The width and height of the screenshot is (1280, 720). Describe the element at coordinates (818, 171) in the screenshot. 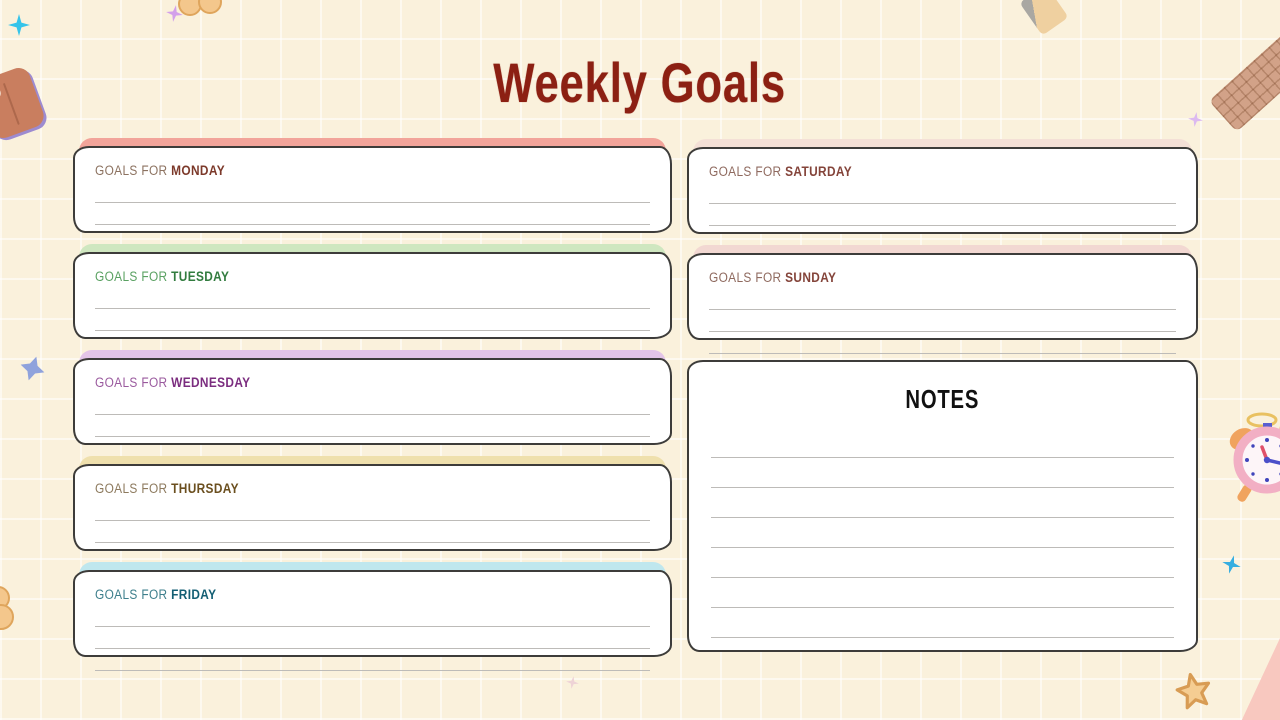

I see `label-day: SATURDAY` at that location.